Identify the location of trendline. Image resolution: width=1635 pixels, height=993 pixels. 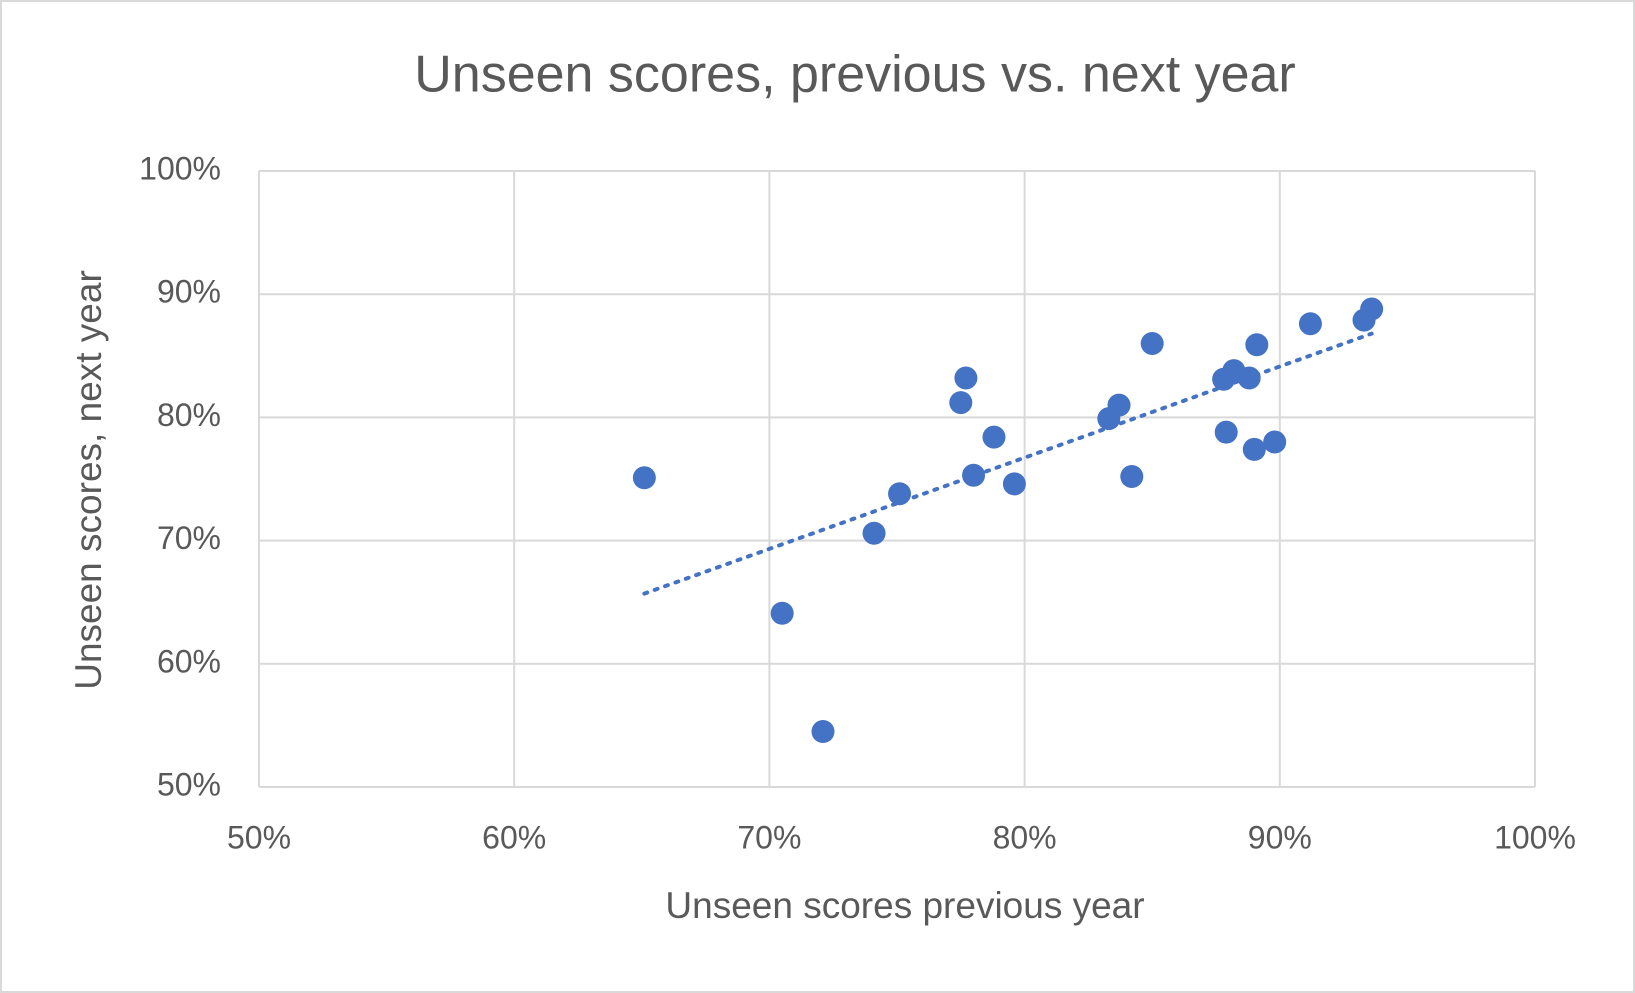
(1008, 463).